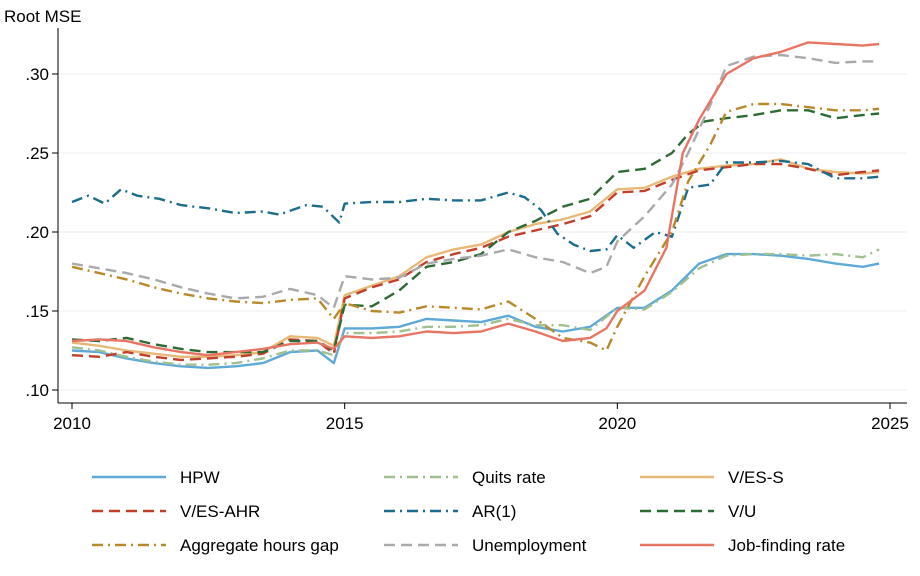  Describe the element at coordinates (37, 153) in the screenshot. I see `y-tick-label: .25` at that location.